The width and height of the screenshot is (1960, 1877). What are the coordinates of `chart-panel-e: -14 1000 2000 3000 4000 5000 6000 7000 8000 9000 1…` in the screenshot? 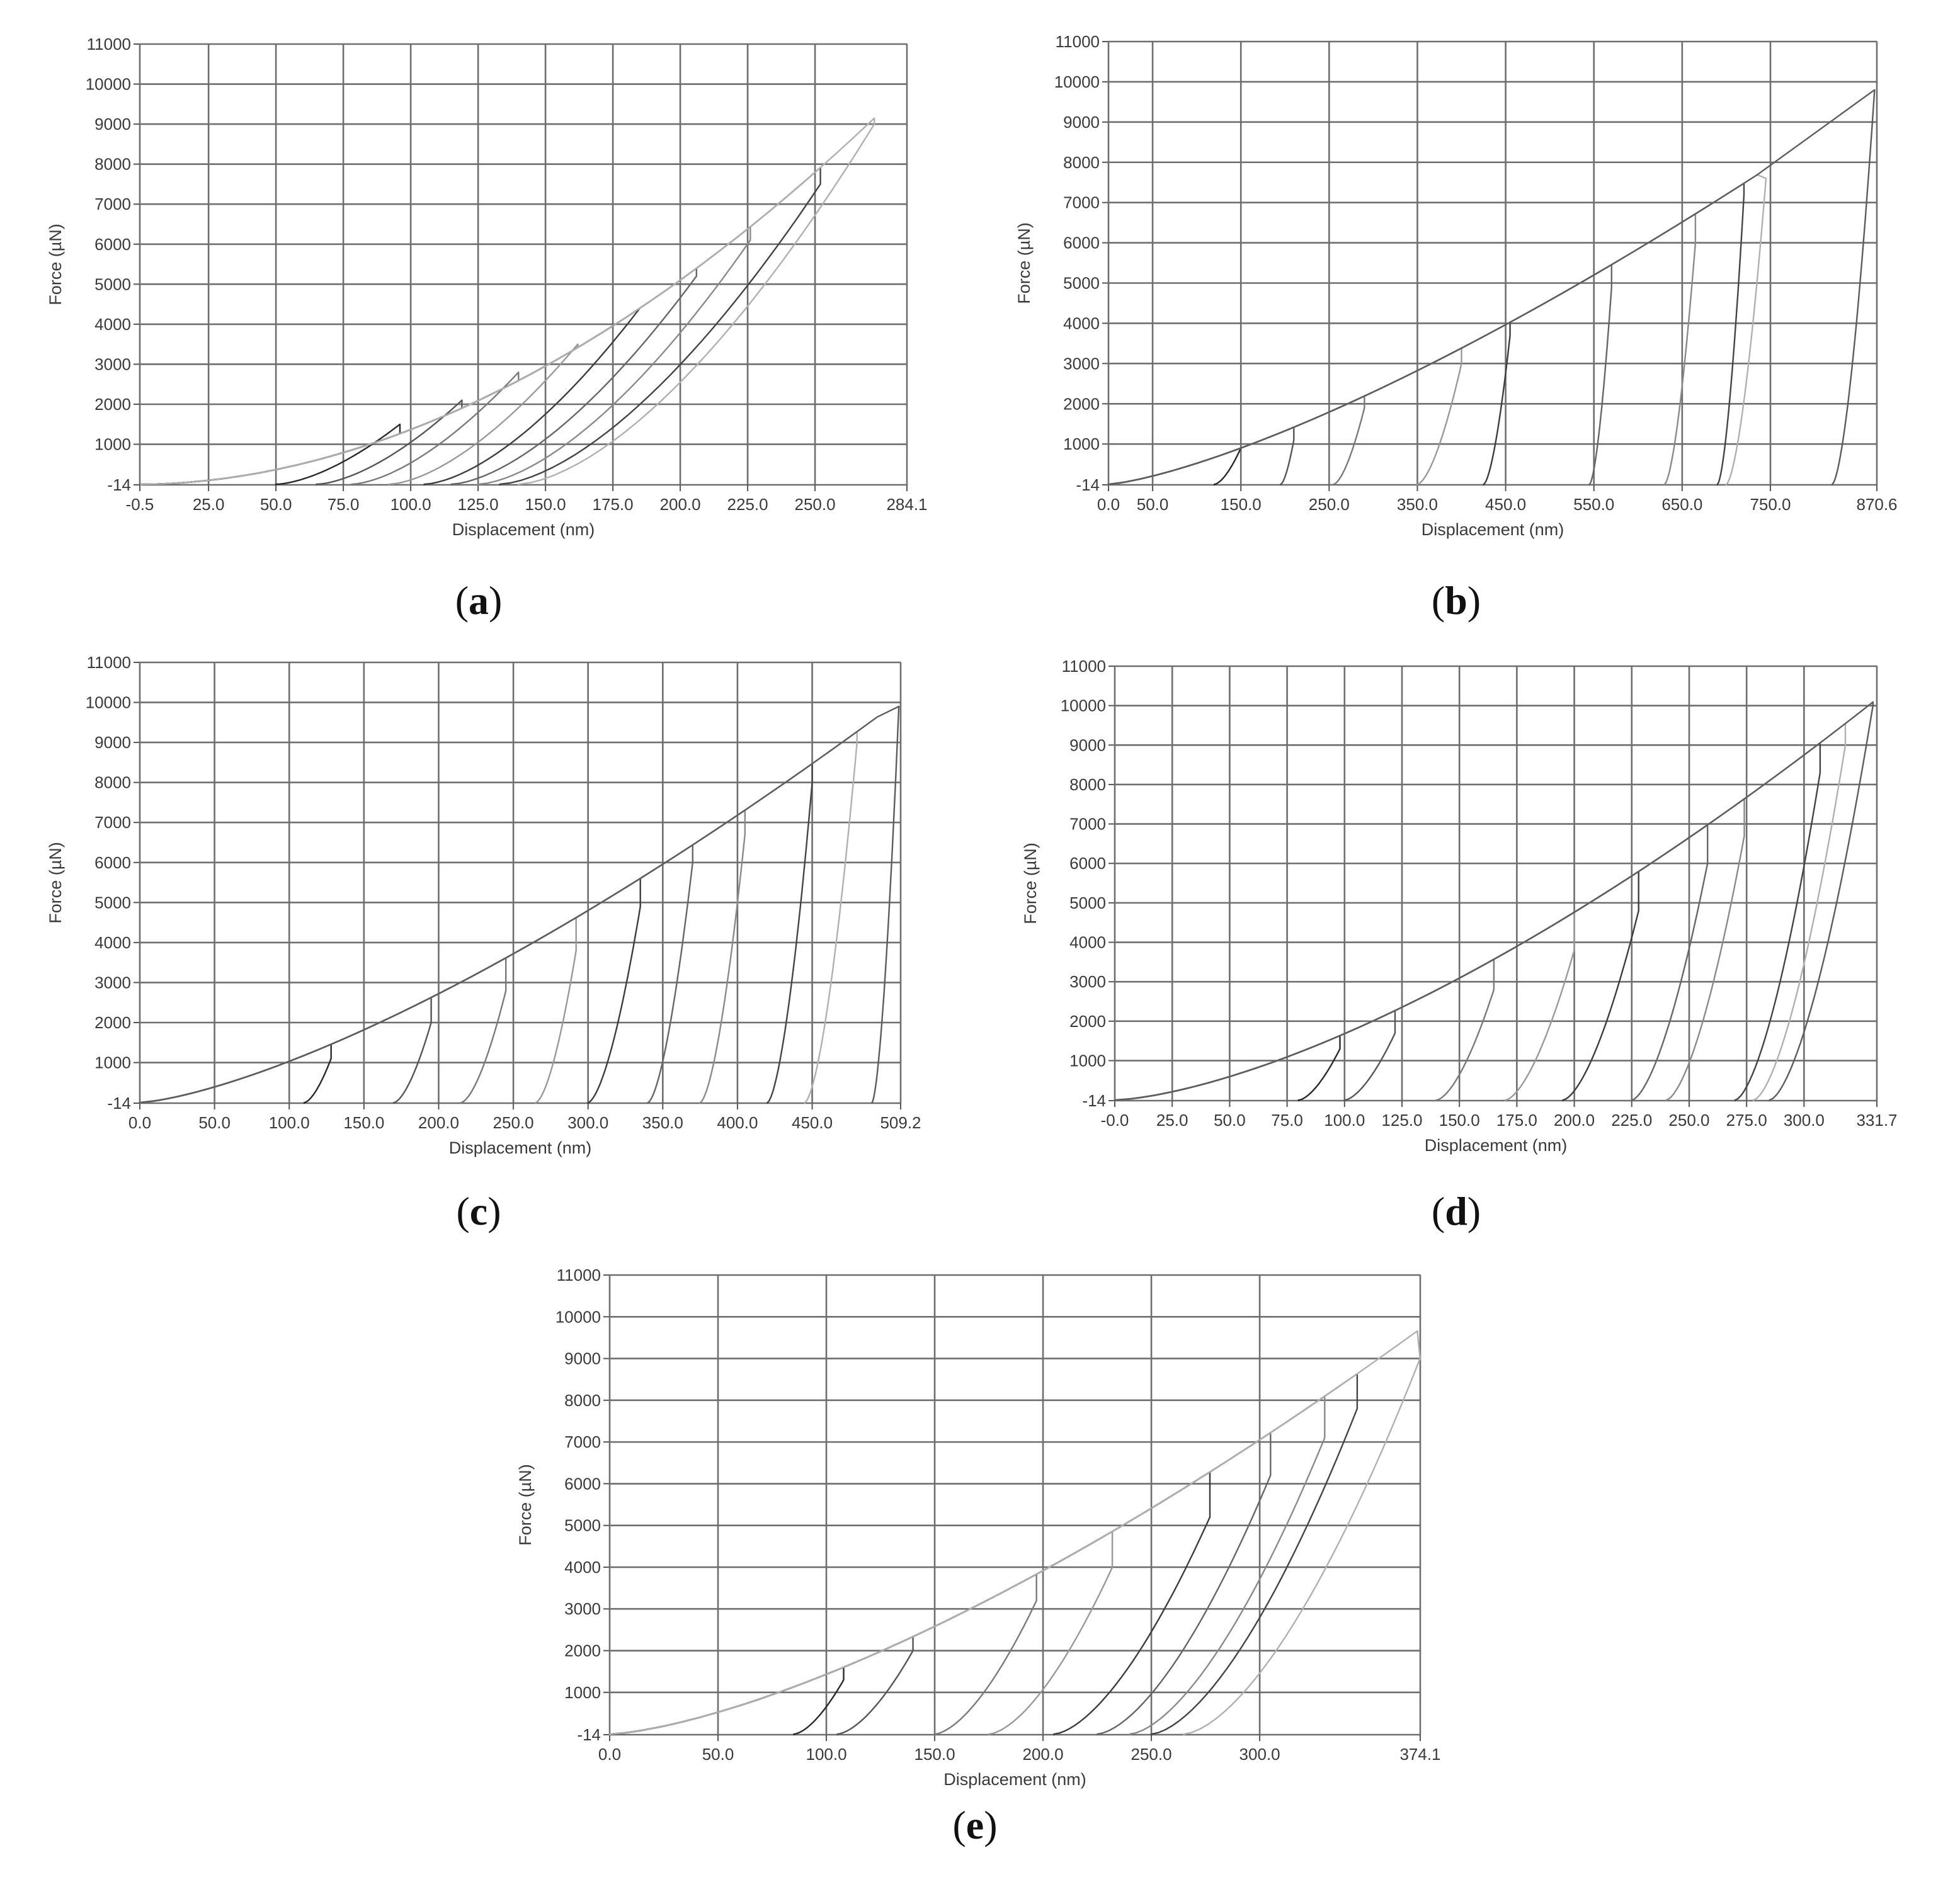 It's located at (978, 1556).